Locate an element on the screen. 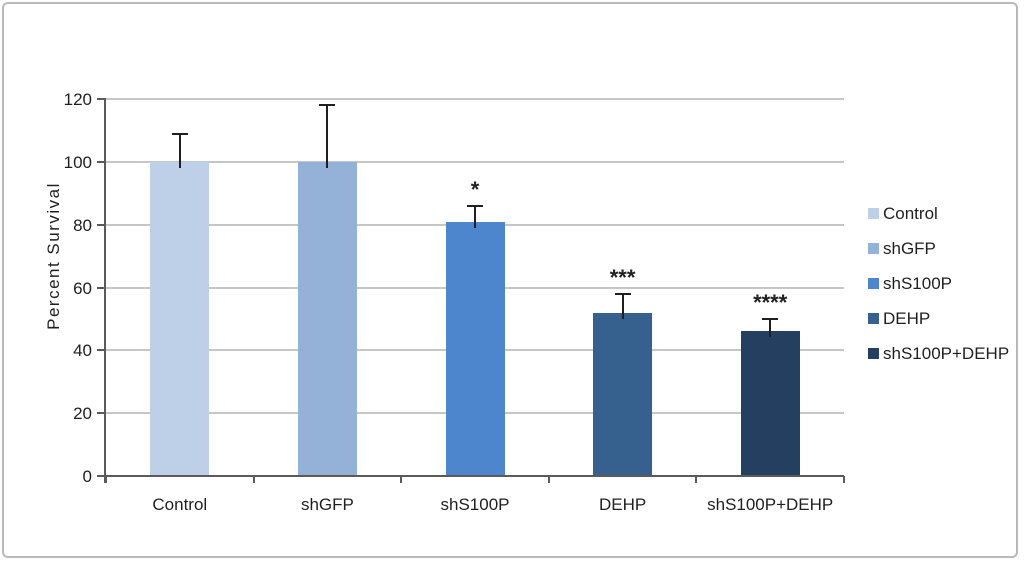 This screenshot has width=1024, height=564. legend-item: shGFP is located at coordinates (938, 248).